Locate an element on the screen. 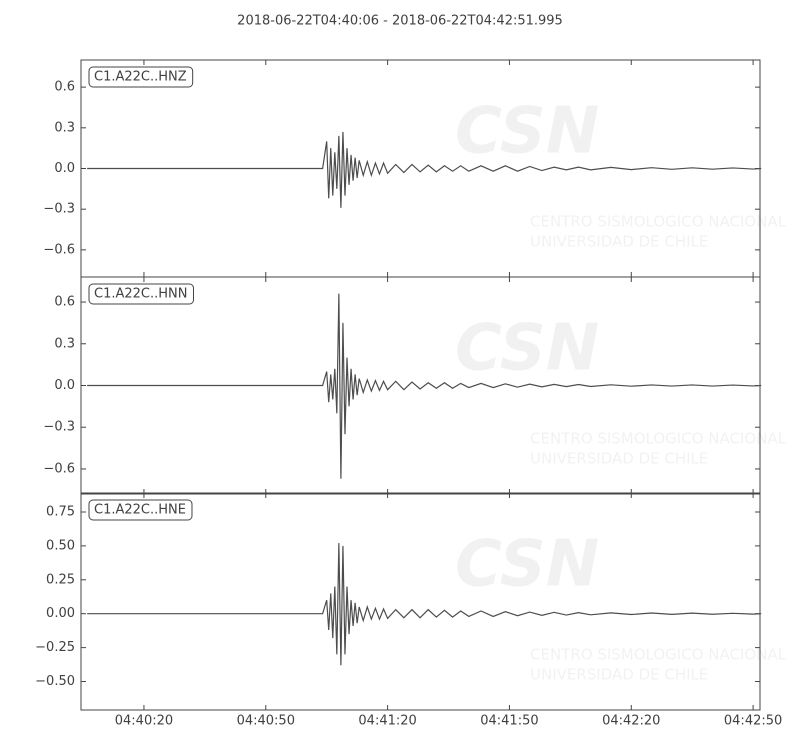  y-tick-label: 0.50 is located at coordinates (60, 545).